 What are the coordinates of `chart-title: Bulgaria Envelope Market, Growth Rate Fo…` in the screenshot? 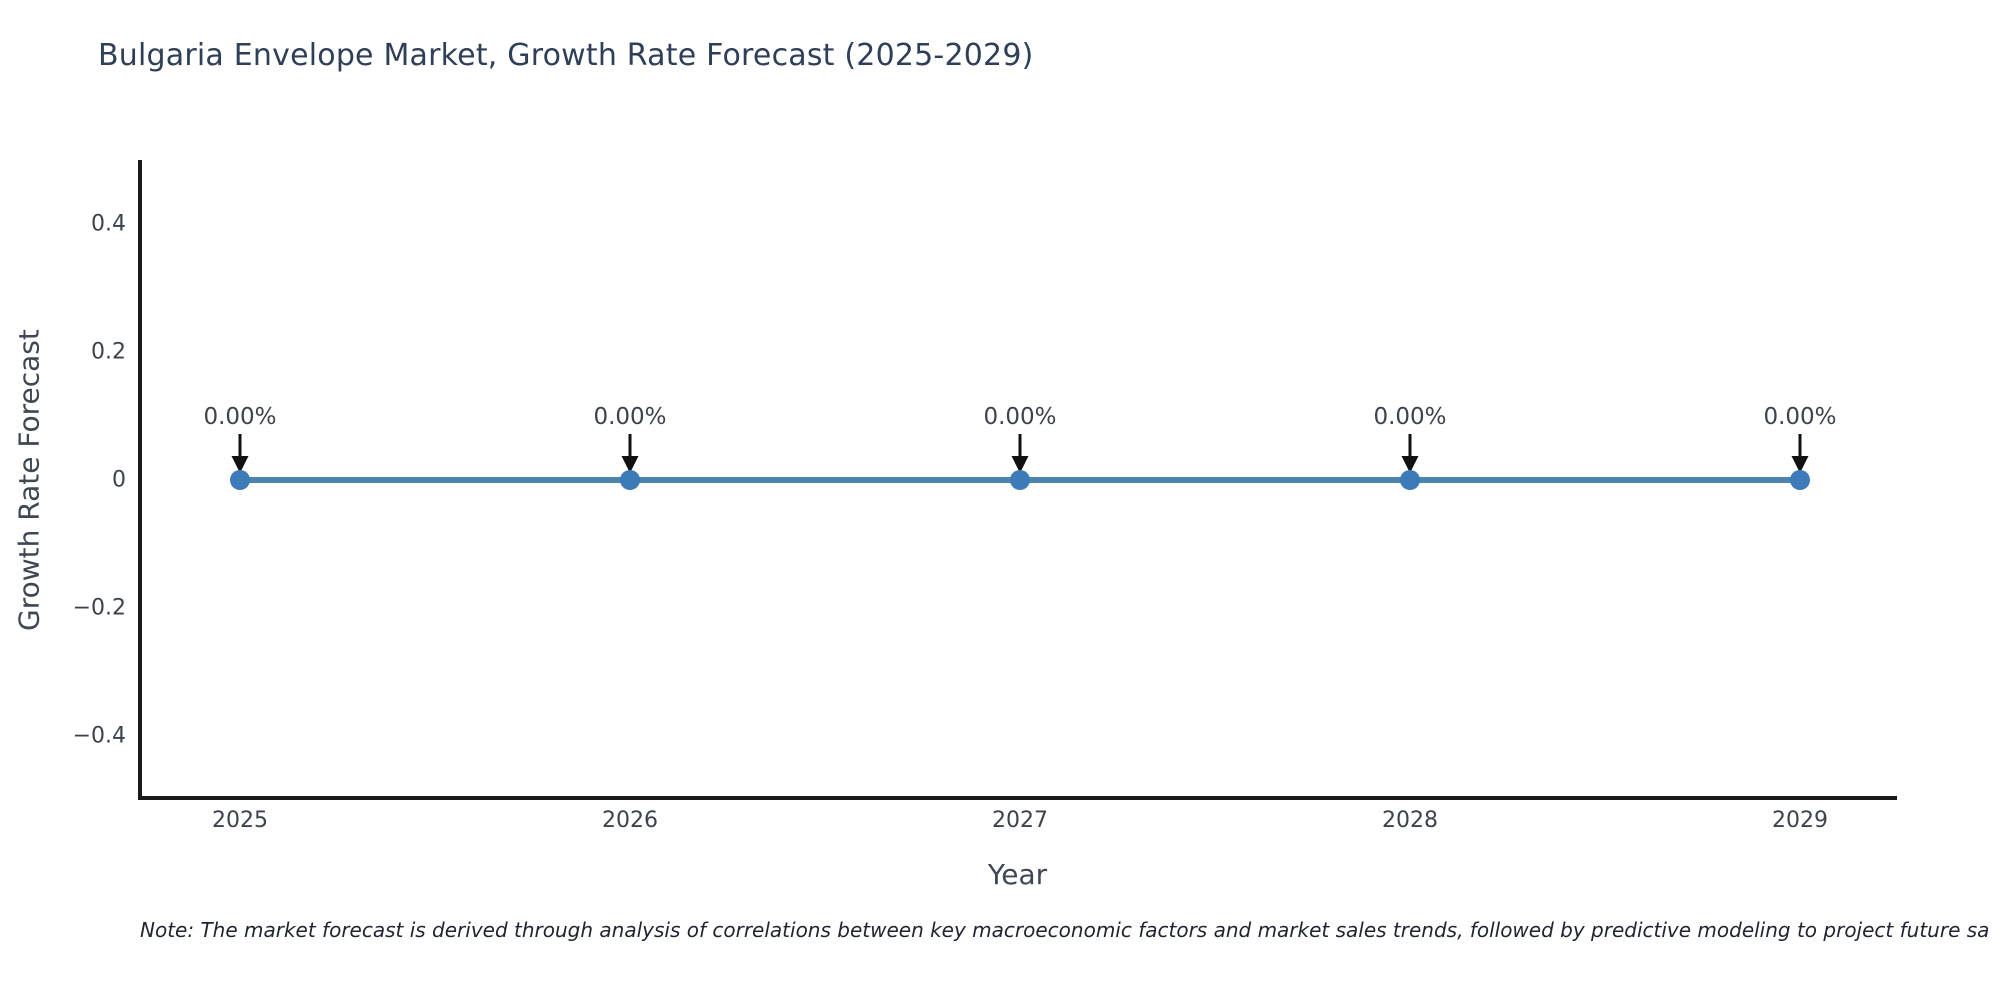 It's located at (566, 55).